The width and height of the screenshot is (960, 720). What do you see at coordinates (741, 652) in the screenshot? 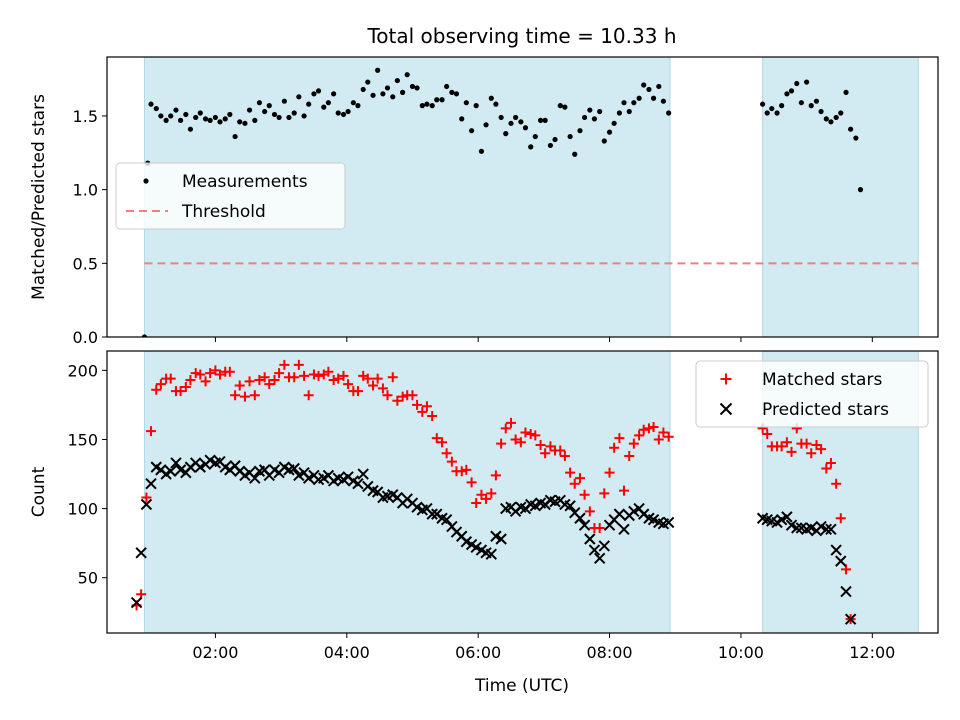
I see `x-tick-label: 10:00` at bounding box center [741, 652].